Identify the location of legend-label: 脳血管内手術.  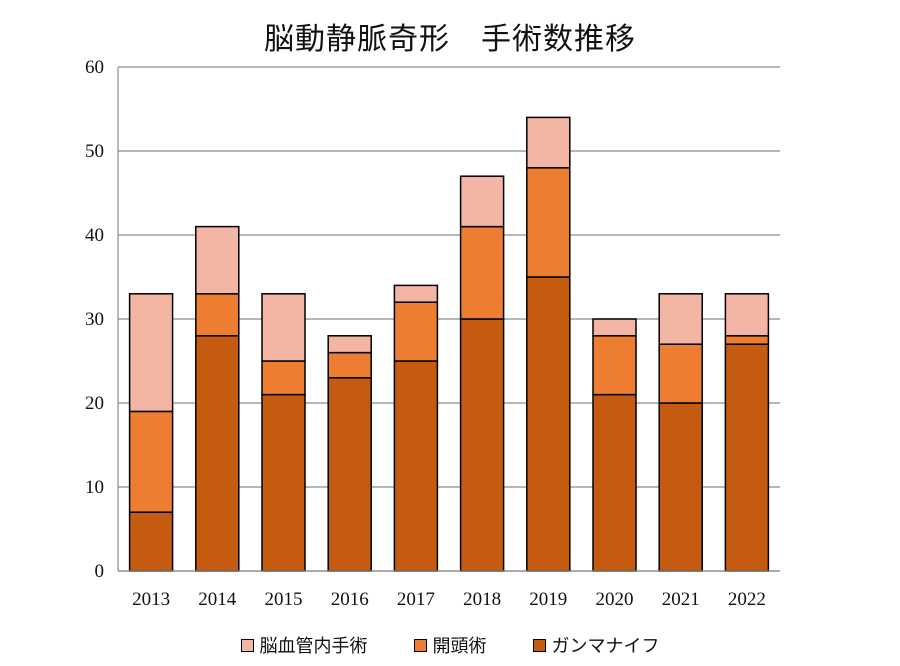
(313, 646).